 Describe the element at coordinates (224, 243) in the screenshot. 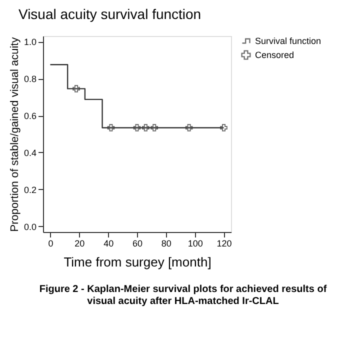

I see `x-tick-label: 120` at that location.